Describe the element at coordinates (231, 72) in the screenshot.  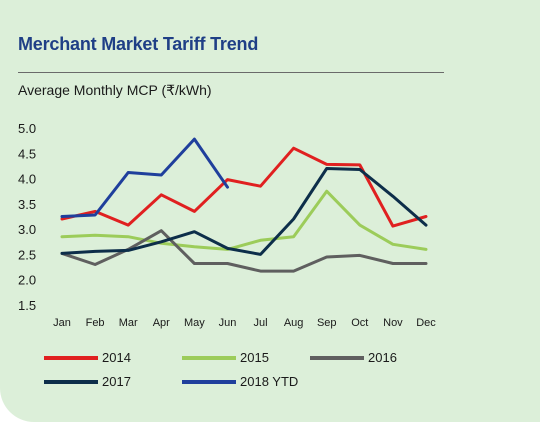
I see `title-divider` at that location.